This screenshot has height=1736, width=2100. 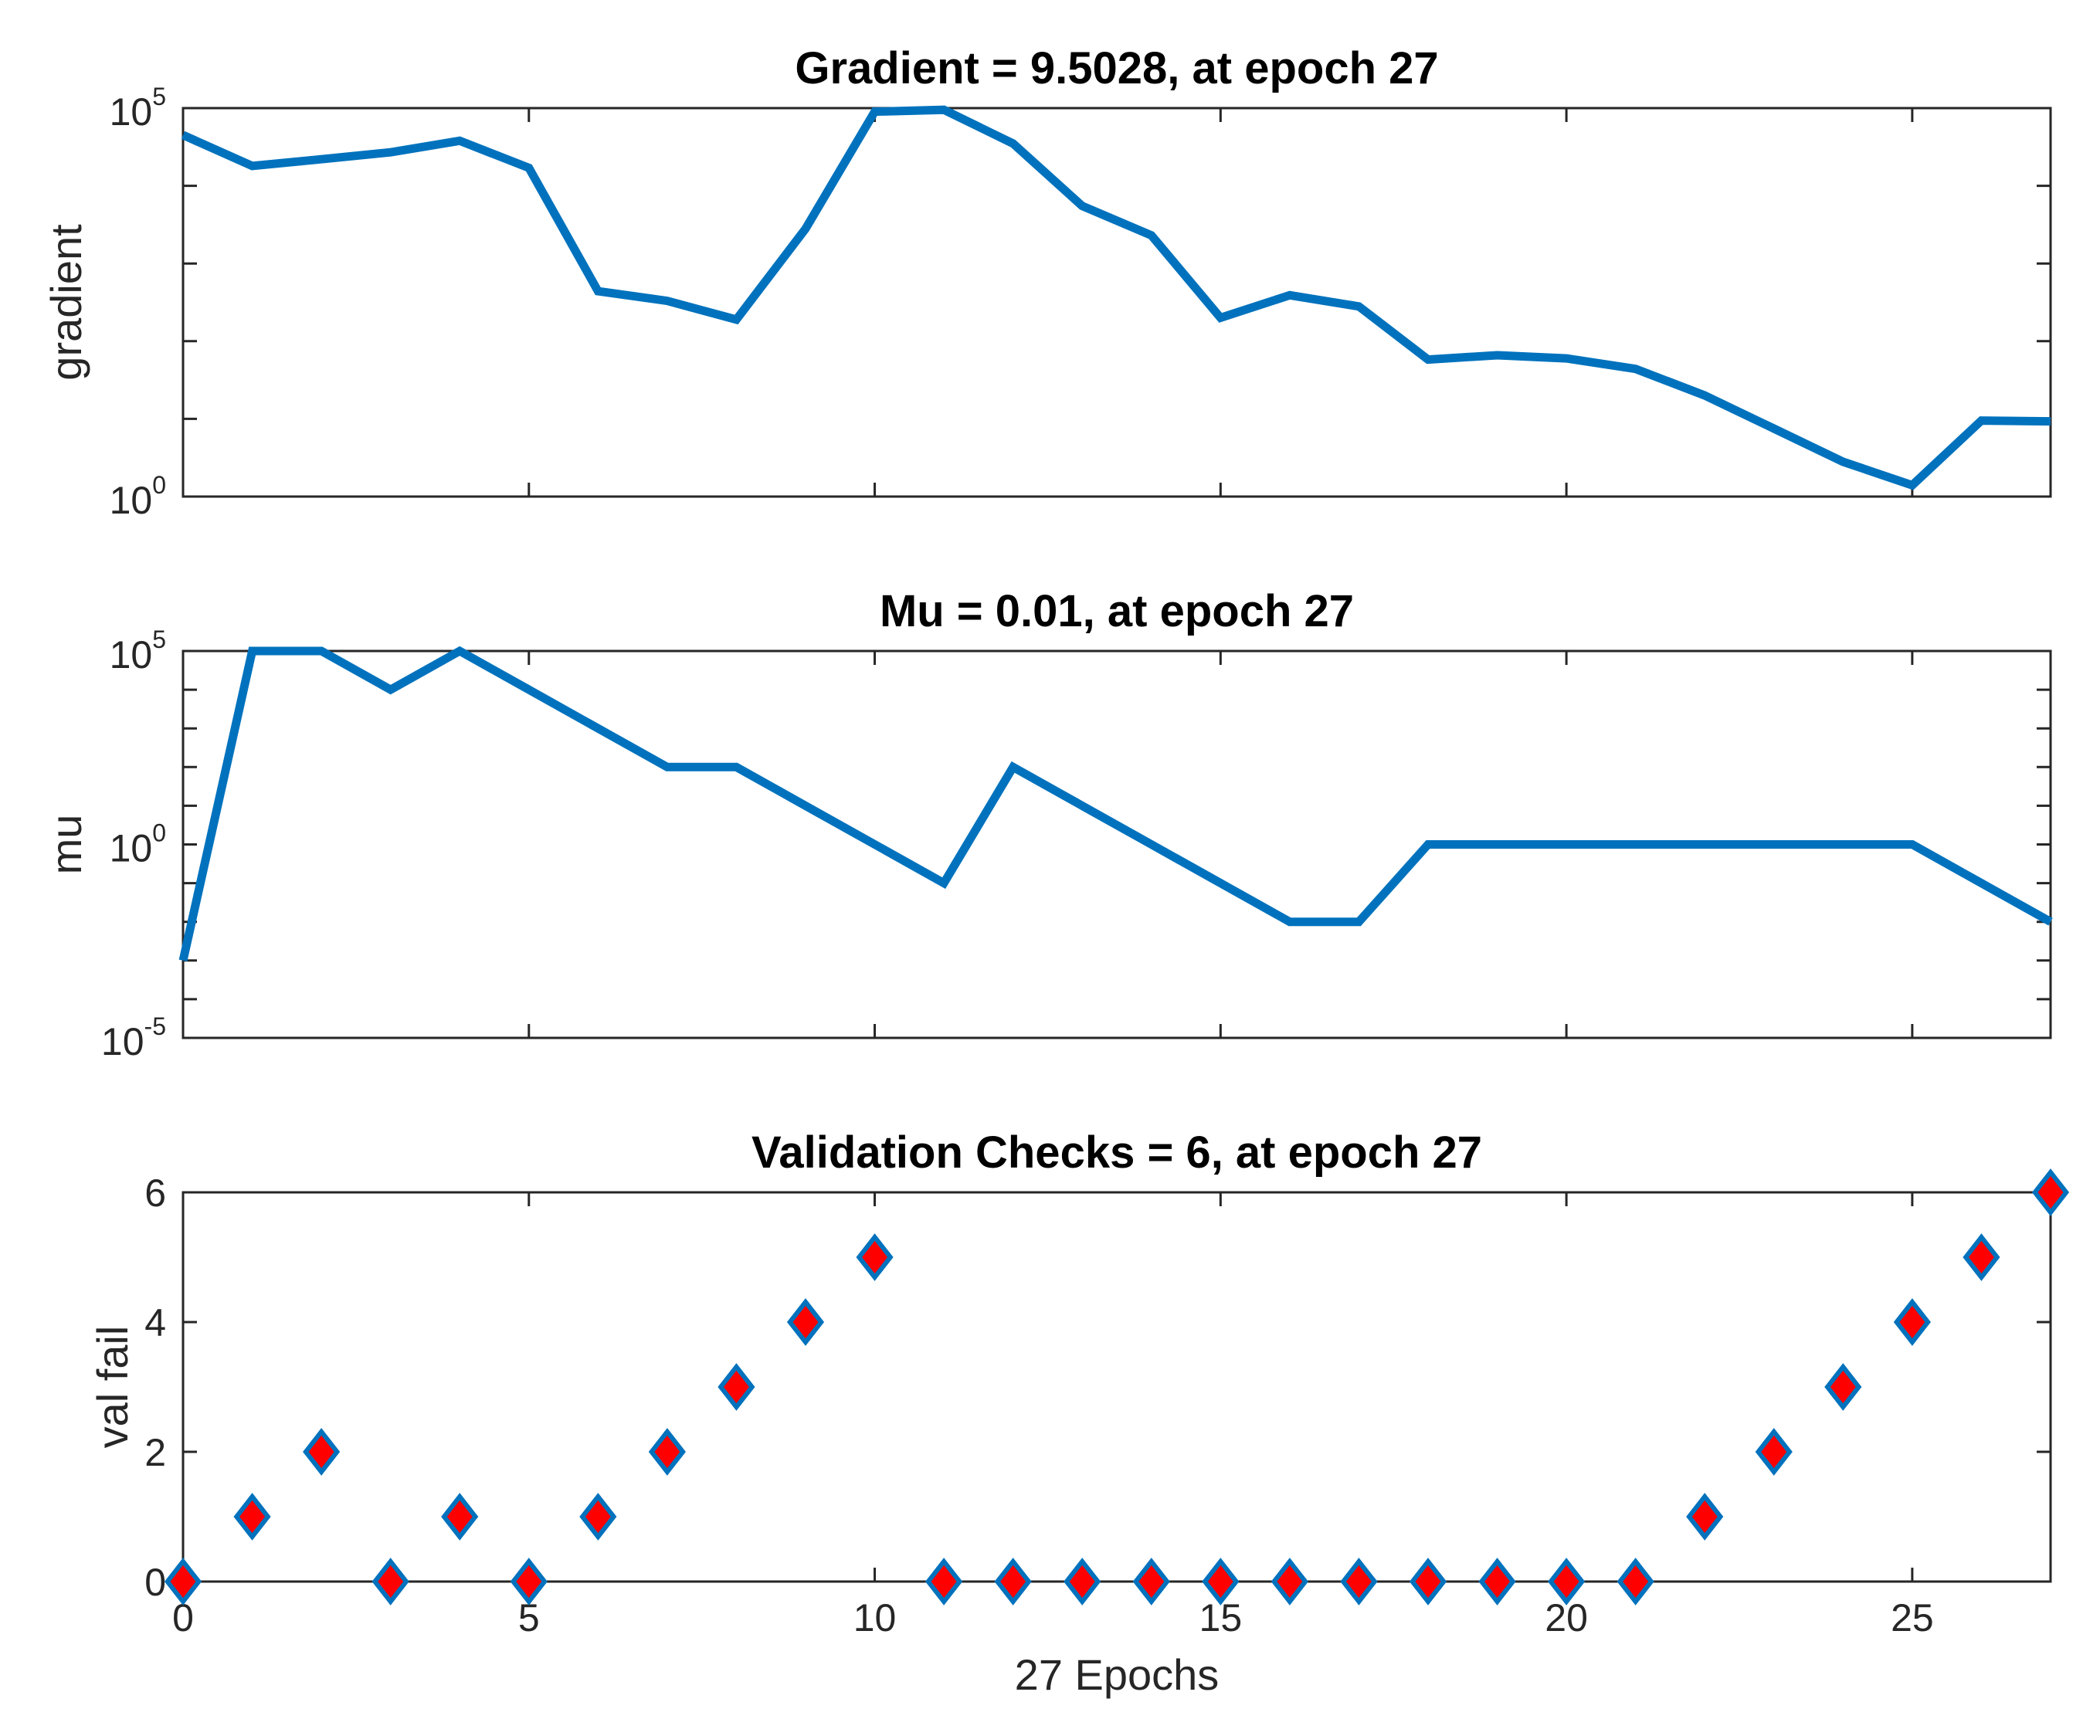 I want to click on y-tick-label: 6, so click(x=155, y=1193).